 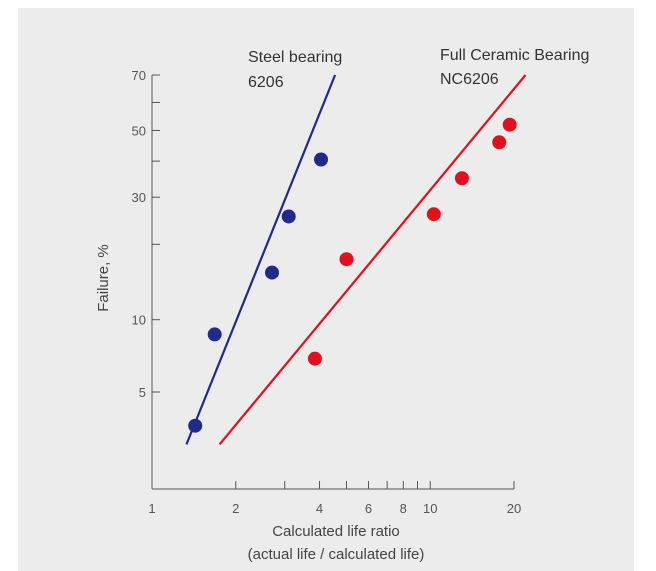 What do you see at coordinates (139, 130) in the screenshot?
I see `y-tick-label-50: 50` at bounding box center [139, 130].